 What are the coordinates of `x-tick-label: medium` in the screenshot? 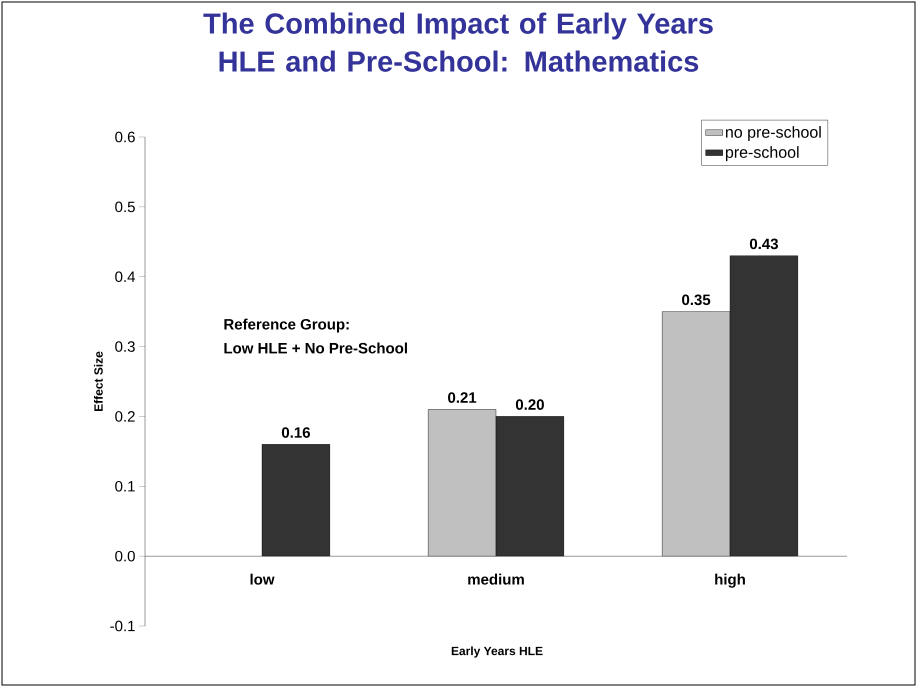 It's located at (496, 579).